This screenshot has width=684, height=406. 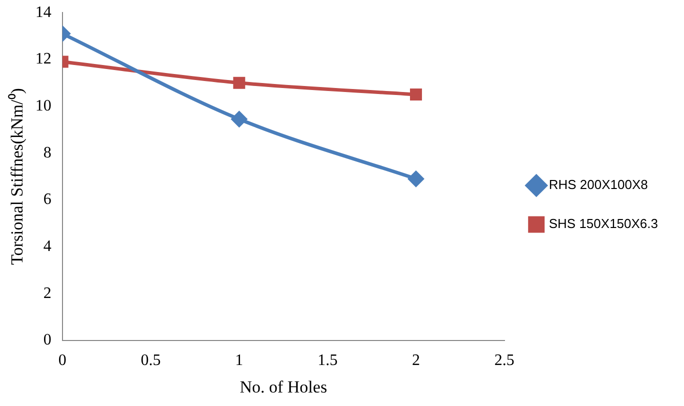 What do you see at coordinates (43, 12) in the screenshot?
I see `y-tick-label: 14` at bounding box center [43, 12].